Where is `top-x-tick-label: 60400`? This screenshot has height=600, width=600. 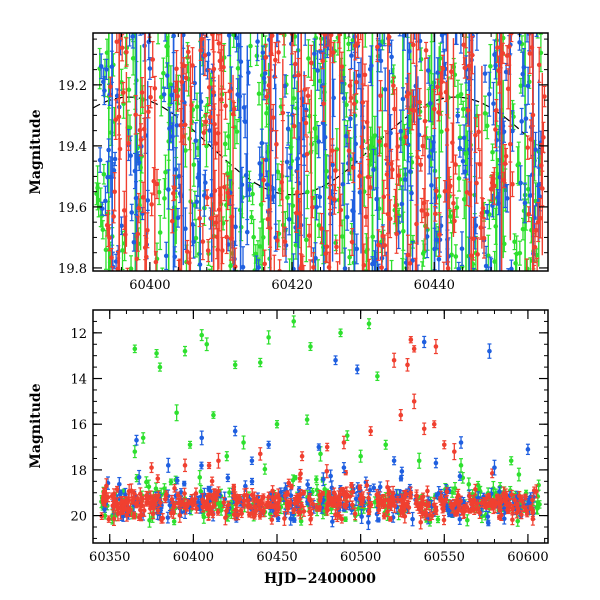 top-x-tick-label: 60400 is located at coordinates (149, 285).